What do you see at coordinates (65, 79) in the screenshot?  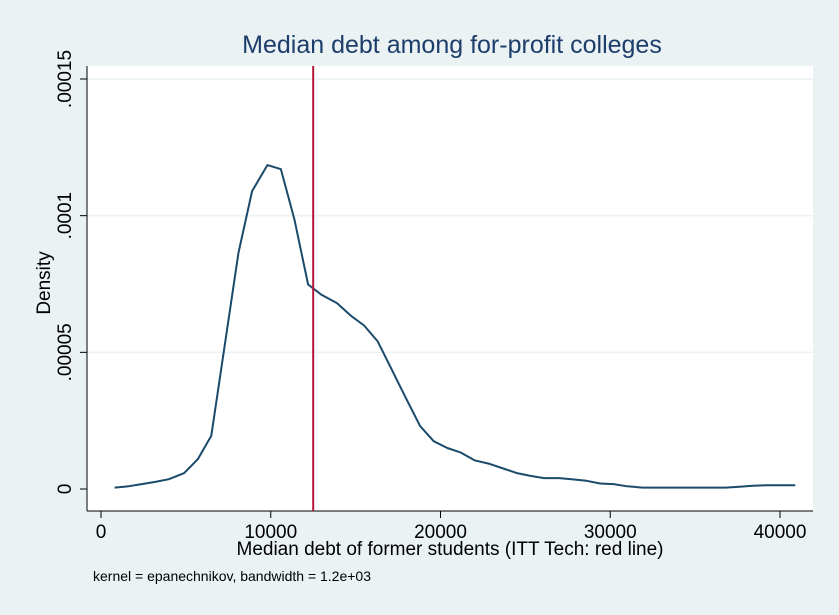 I see `y-tick-label: .00015` at bounding box center [65, 79].